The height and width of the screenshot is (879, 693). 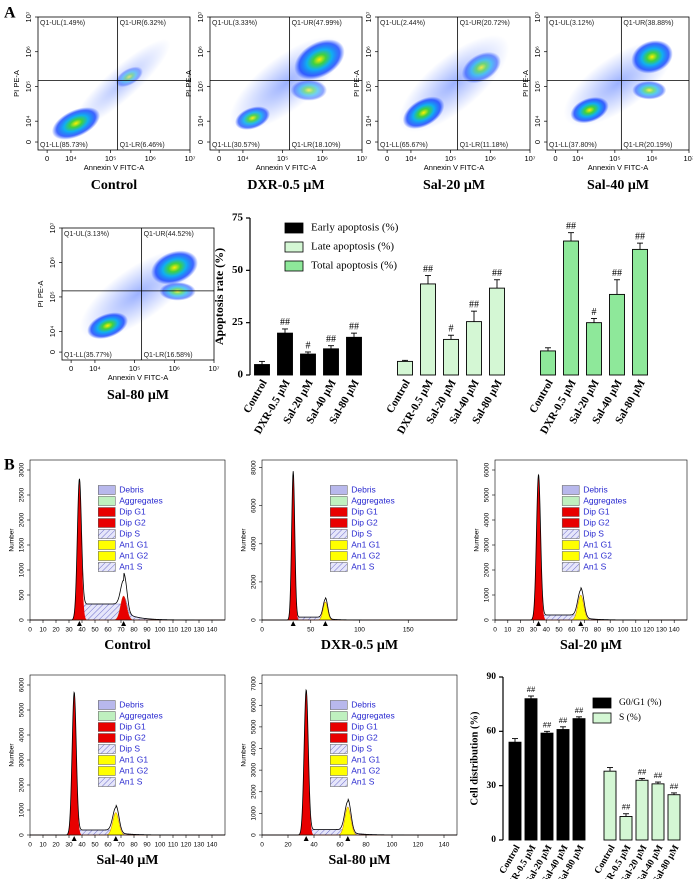 I want to click on y-tick-label: 75, so click(x=238, y=218).